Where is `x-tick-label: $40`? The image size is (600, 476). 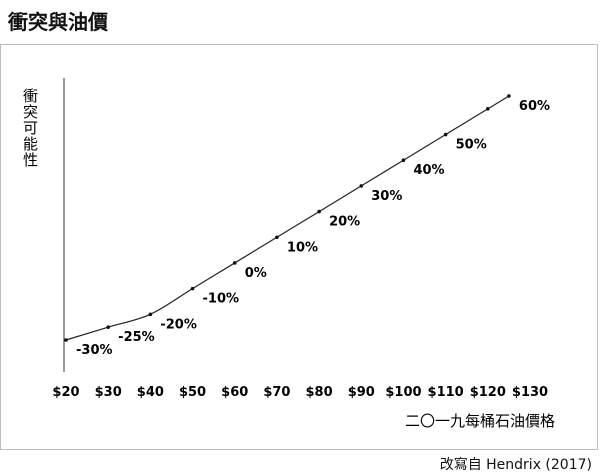 x-tick-label: $40 is located at coordinates (150, 392).